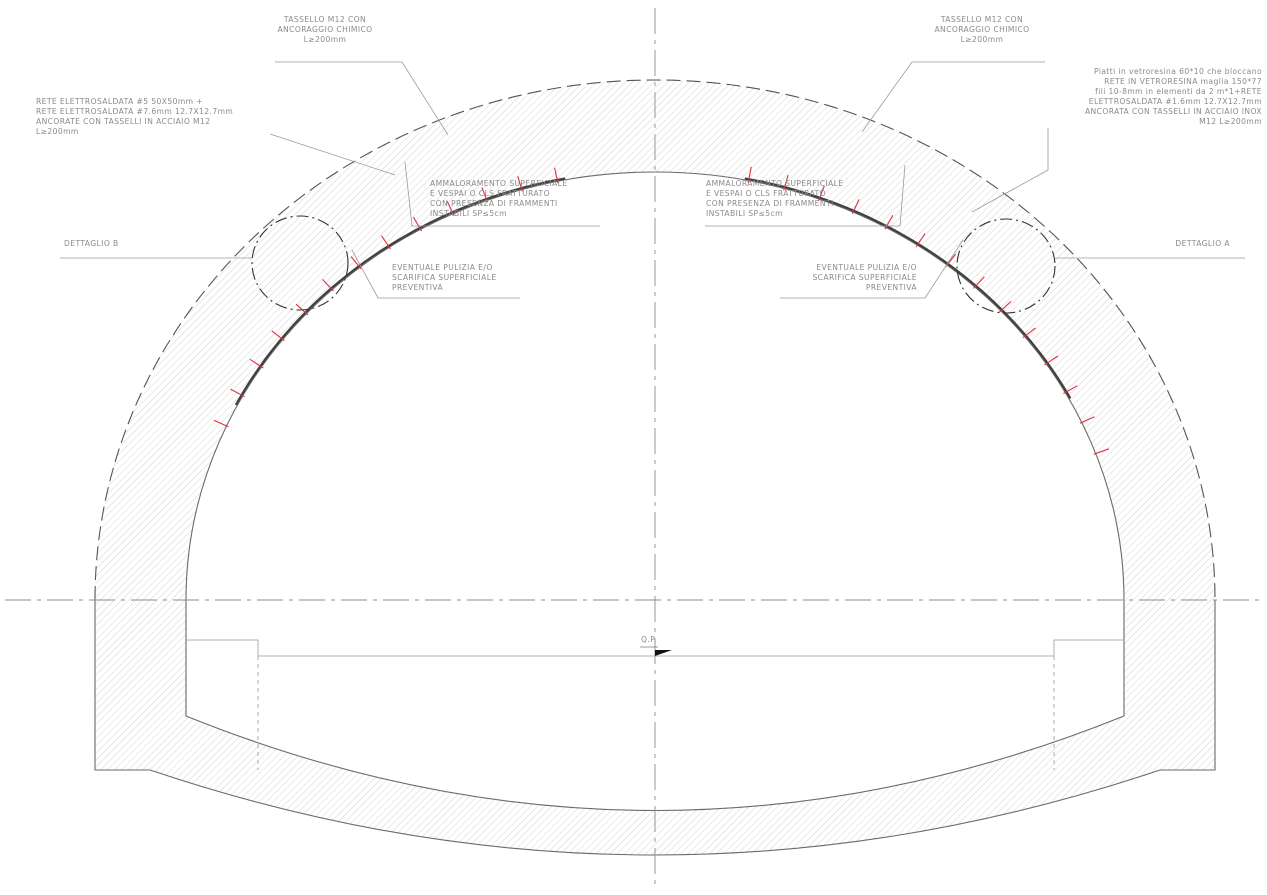  Describe the element at coordinates (663, 653) in the screenshot. I see `qp-triangle-marker` at that location.